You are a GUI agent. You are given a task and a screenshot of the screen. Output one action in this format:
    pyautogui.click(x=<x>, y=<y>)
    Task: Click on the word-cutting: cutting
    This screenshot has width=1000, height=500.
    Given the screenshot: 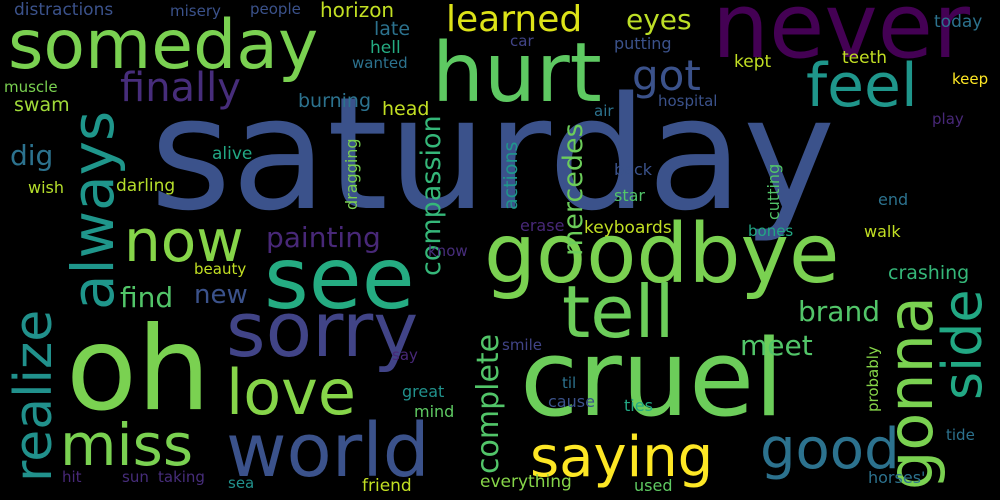 What is the action you would take?
    pyautogui.click(x=773, y=191)
    